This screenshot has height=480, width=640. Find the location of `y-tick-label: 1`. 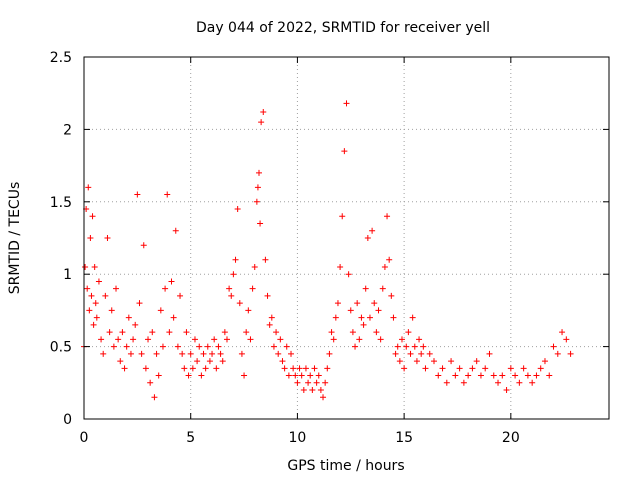

y-tick-label: 1 is located at coordinates (67, 275).